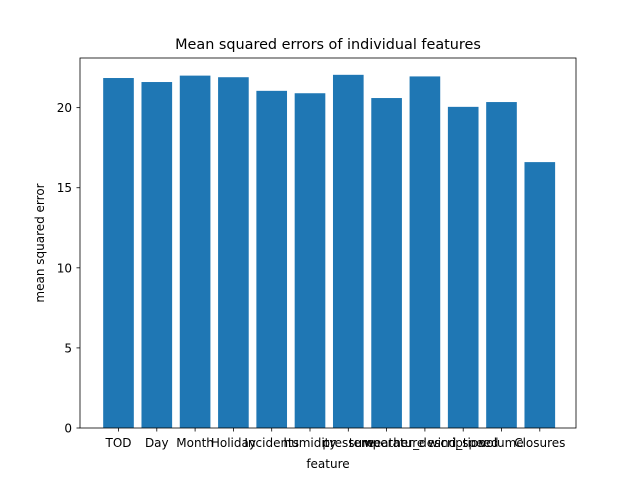  What do you see at coordinates (425, 252) in the screenshot?
I see `bar-weather_description` at bounding box center [425, 252].